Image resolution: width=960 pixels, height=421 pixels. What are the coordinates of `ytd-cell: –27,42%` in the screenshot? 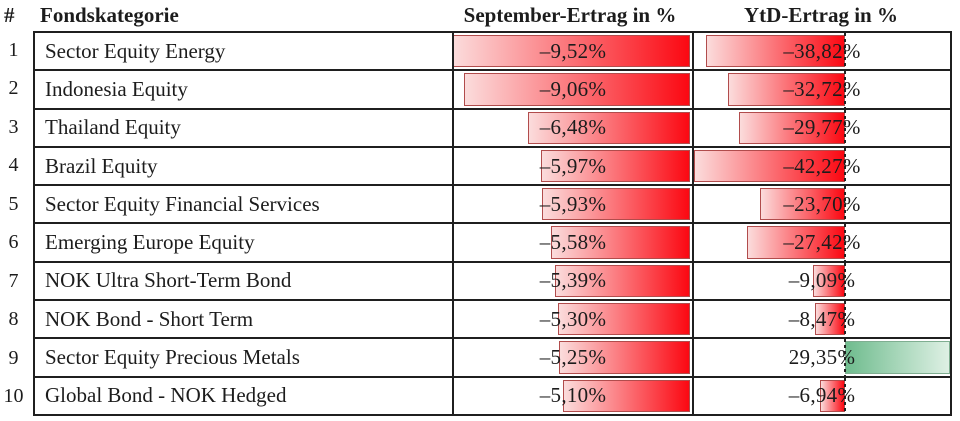 It's located at (821, 242).